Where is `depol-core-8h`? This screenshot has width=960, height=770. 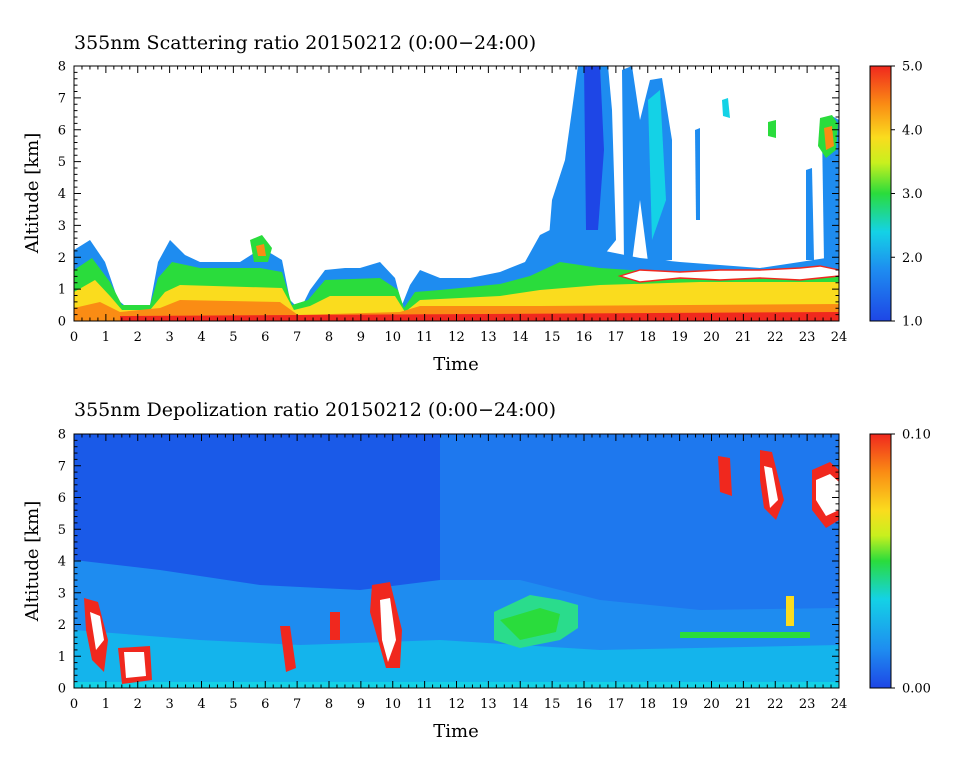 depol-core-8h is located at coordinates (335, 626).